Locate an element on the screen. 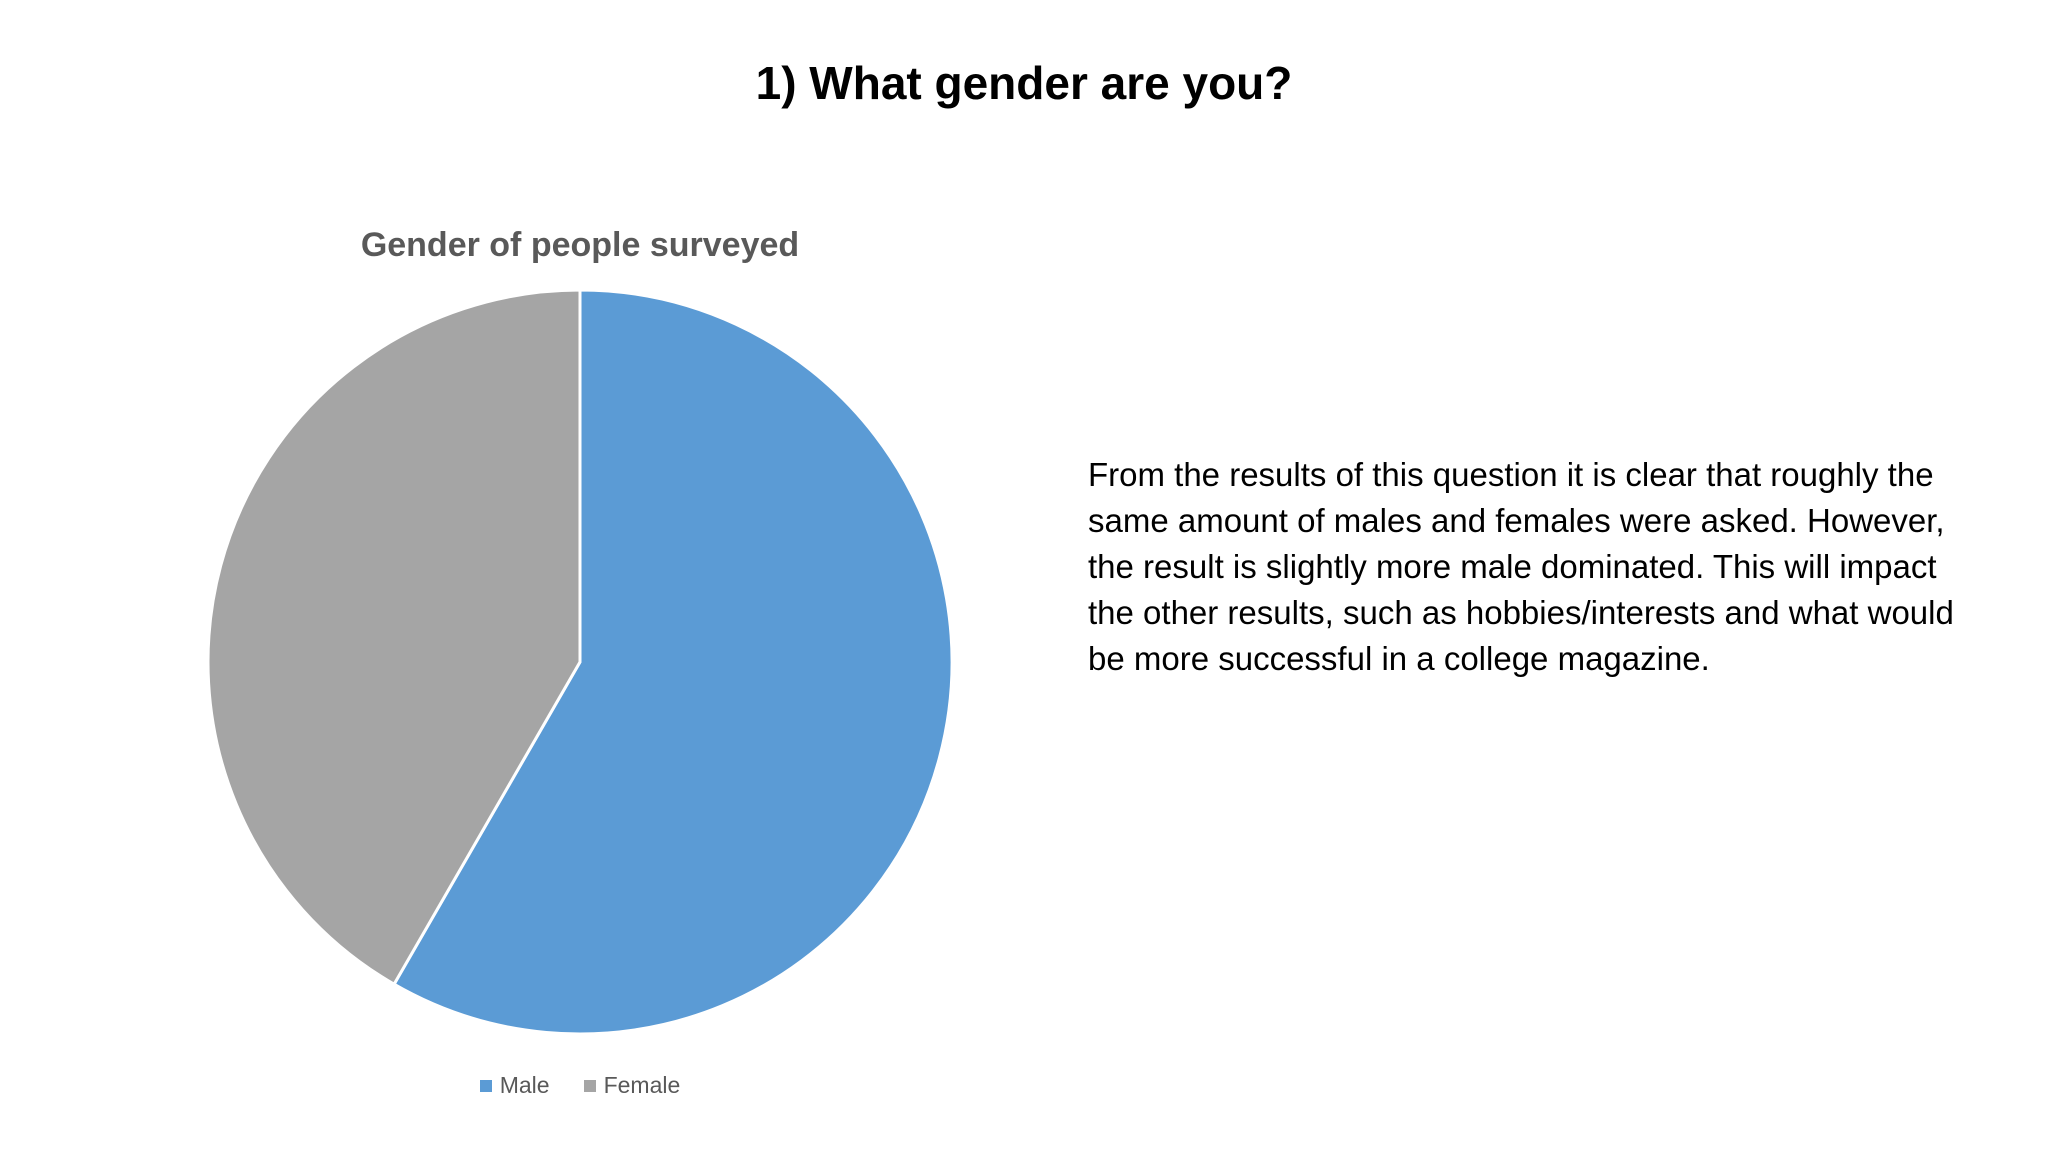  legend-label-female: Female is located at coordinates (642, 1085).